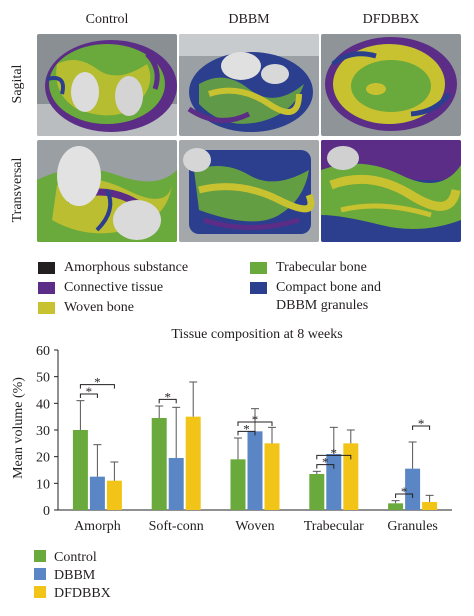 The width and height of the screenshot is (474, 616). Describe the element at coordinates (99, 307) in the screenshot. I see `legend-label-woven: Woven bone` at that location.